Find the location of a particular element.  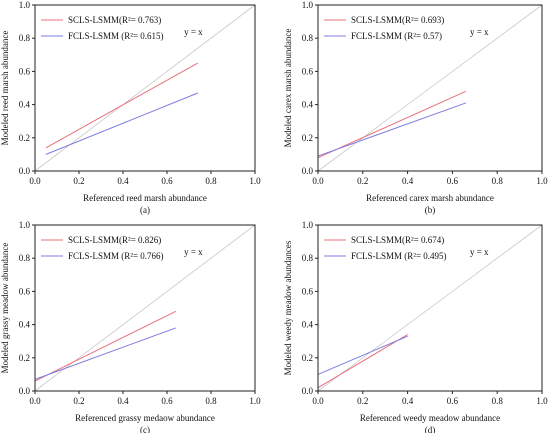

legend-label-scls: SCLS-LSMM(R²= 0.826) is located at coordinates (114, 240).